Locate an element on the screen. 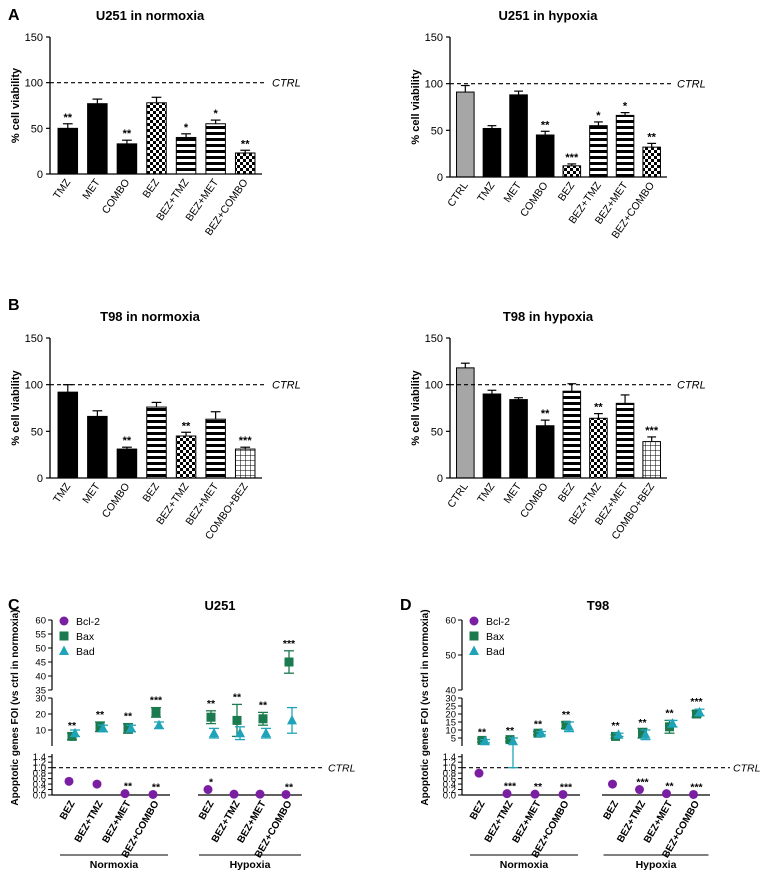 The image size is (767, 874). y-tick-label: 0.4 is located at coordinates (449, 785).